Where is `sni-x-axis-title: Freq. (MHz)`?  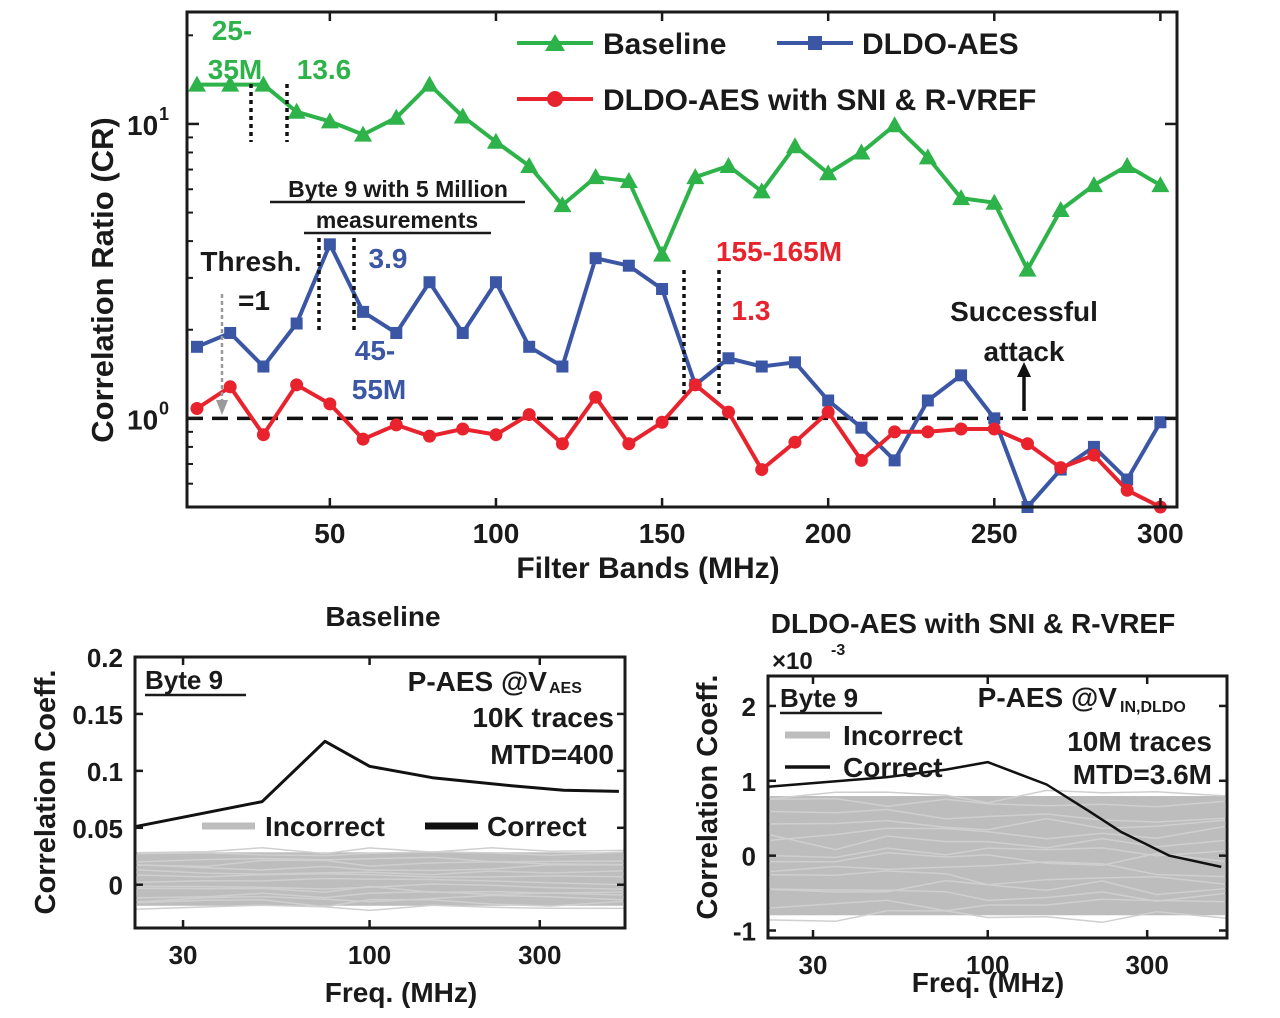 sni-x-axis-title: Freq. (MHz) is located at coordinates (988, 982).